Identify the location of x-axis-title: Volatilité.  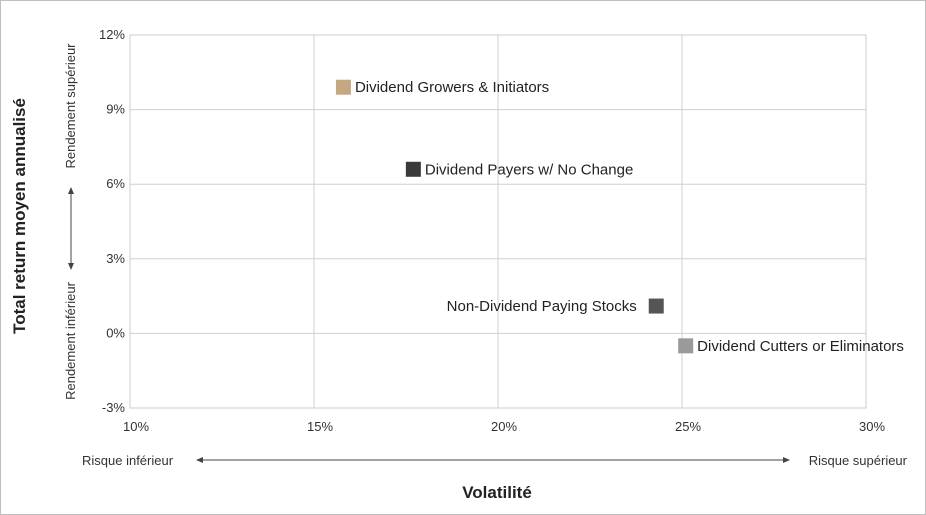
(497, 492).